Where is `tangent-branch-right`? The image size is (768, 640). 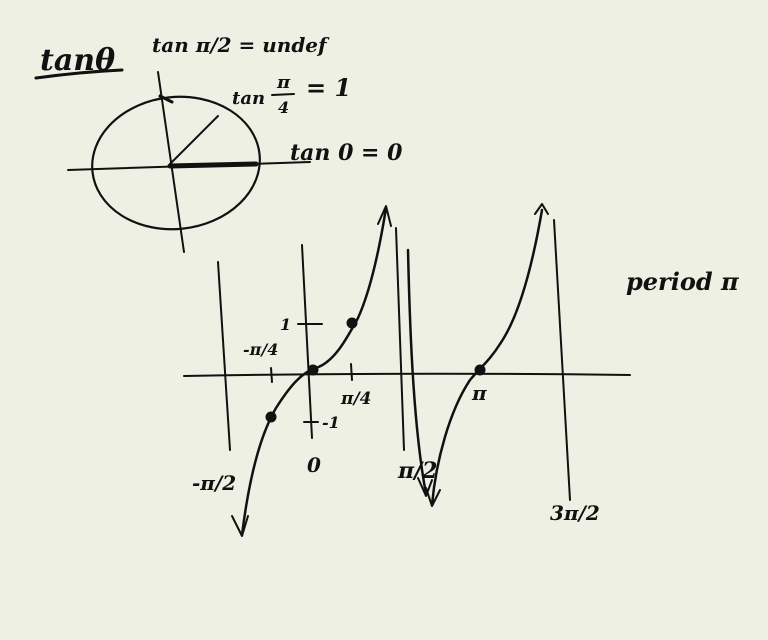 tangent-branch-right is located at coordinates (487, 357).